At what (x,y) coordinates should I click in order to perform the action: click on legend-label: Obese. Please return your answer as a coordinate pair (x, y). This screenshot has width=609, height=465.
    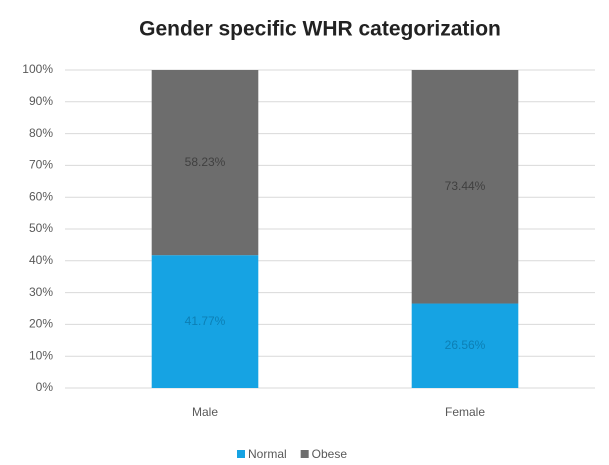
    Looking at the image, I should click on (330, 454).